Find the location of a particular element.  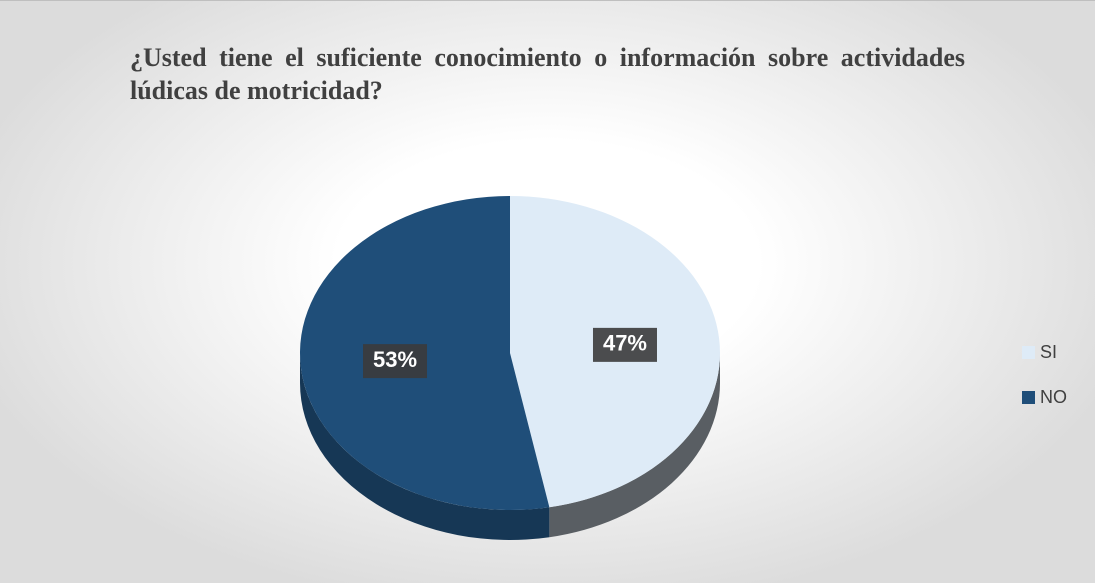

value-label: 53% is located at coordinates (395, 359).